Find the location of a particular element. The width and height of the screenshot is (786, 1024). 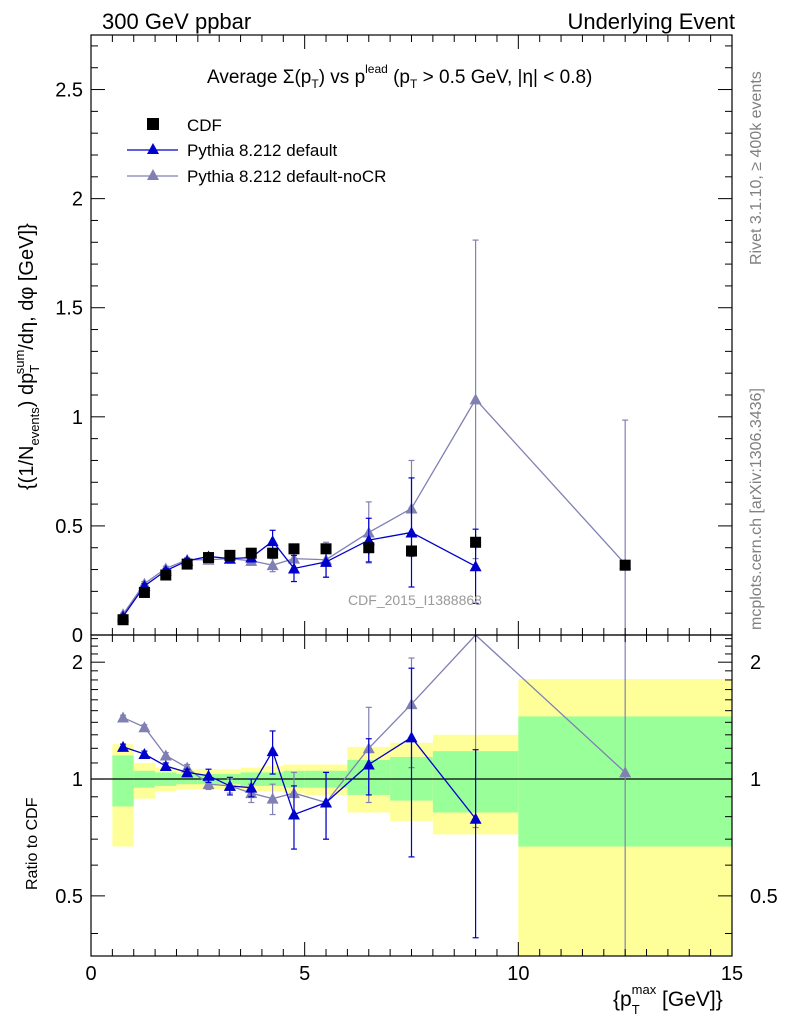

title-sup-lead: lead is located at coordinates (376, 69).